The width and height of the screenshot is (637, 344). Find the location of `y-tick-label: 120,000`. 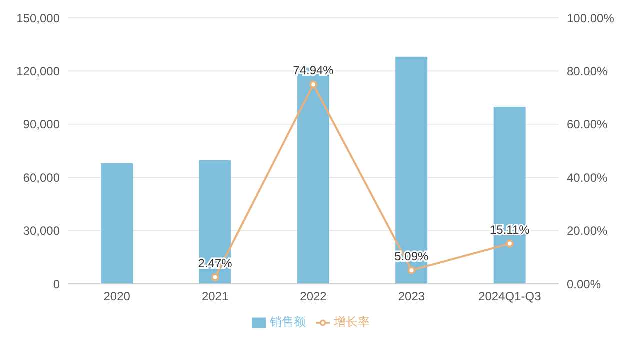

y-tick-label: 120,000 is located at coordinates (38, 71).